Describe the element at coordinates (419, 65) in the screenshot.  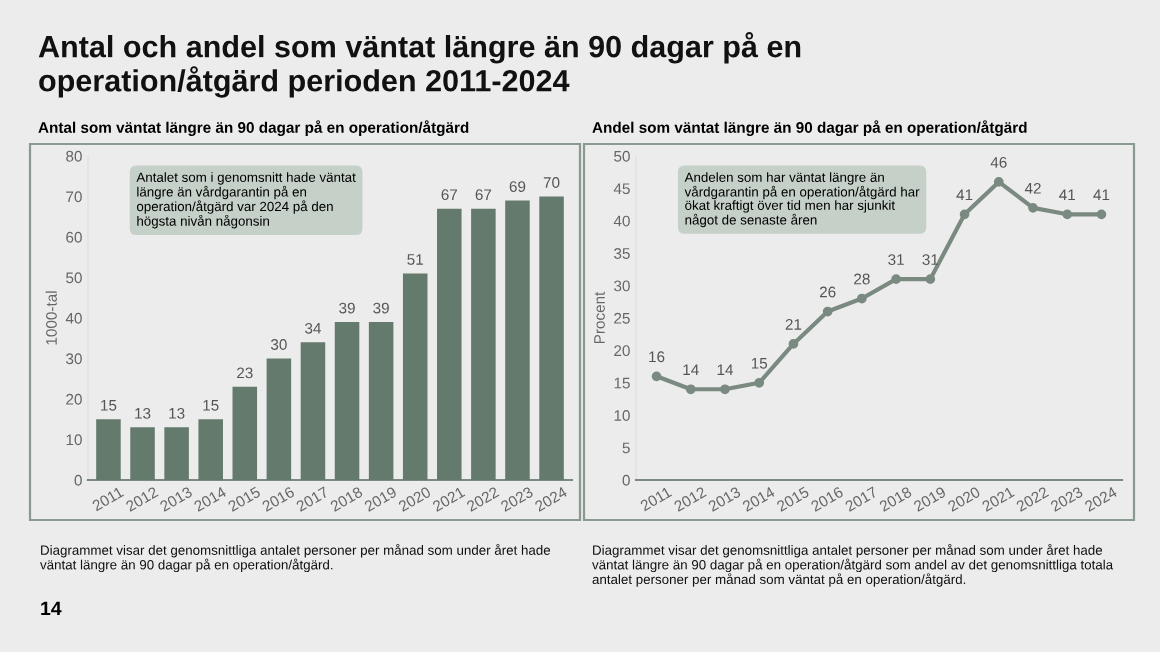
I see `chart-title: Antal och andel som väntat längre än 90 dagar på en operation/åtgärd perioden 2011-2024` at that location.